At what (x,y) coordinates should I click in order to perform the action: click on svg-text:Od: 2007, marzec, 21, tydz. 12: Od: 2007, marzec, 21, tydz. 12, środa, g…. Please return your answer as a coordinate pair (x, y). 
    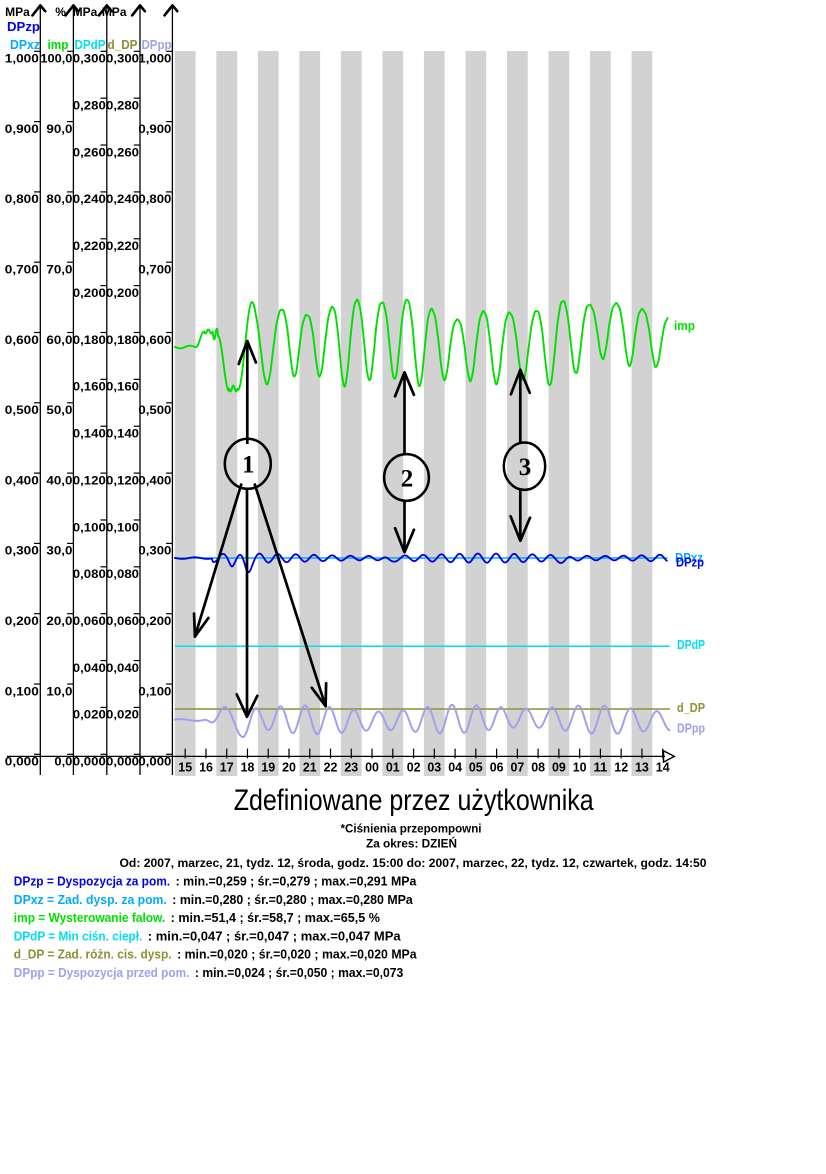
    Looking at the image, I should click on (413, 864).